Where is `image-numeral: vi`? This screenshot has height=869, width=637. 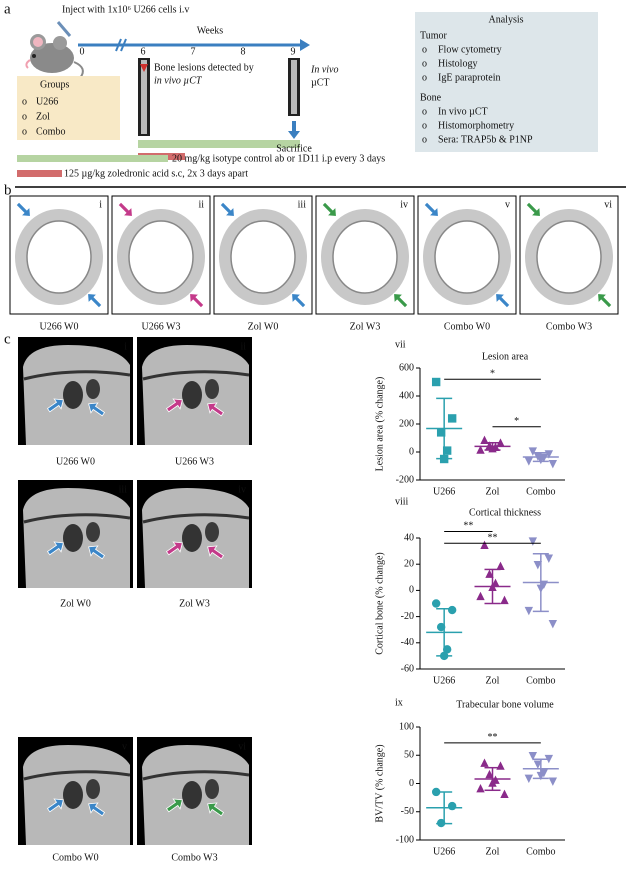
image-numeral: vi is located at coordinates (608, 204).